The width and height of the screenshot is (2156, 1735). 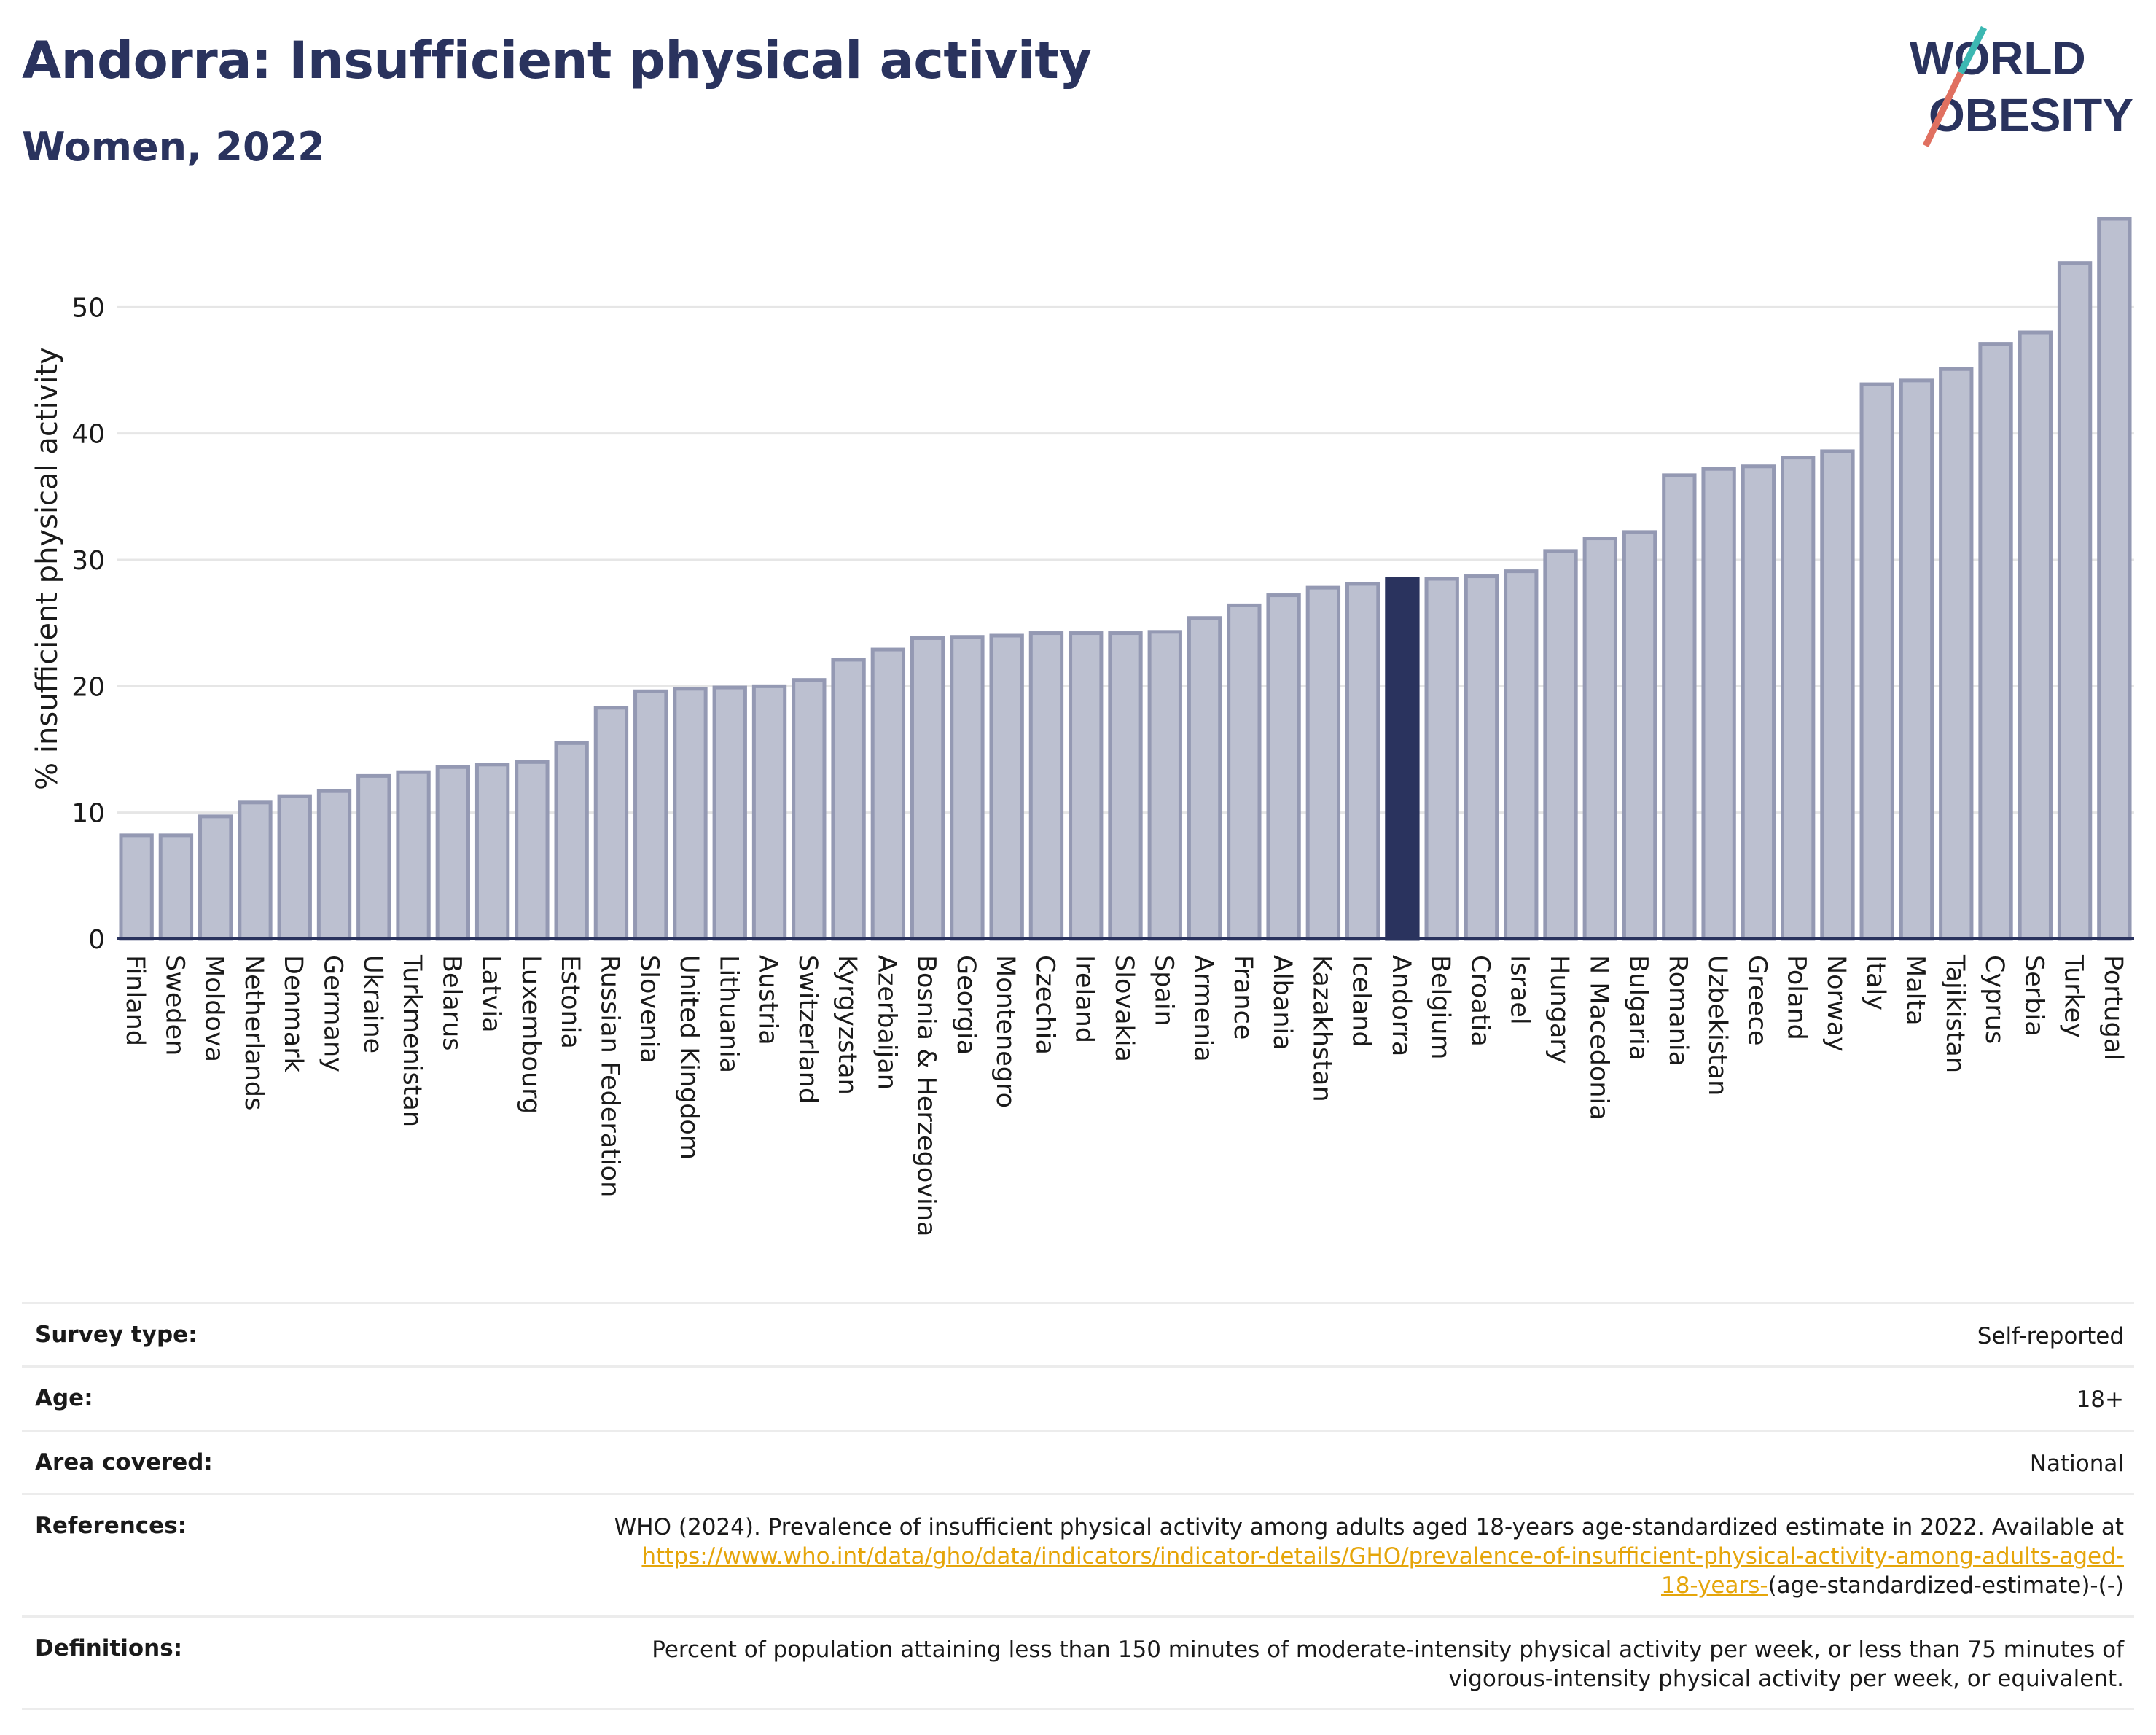 What do you see at coordinates (1876, 982) in the screenshot?
I see `x-tick-label: Italy` at bounding box center [1876, 982].